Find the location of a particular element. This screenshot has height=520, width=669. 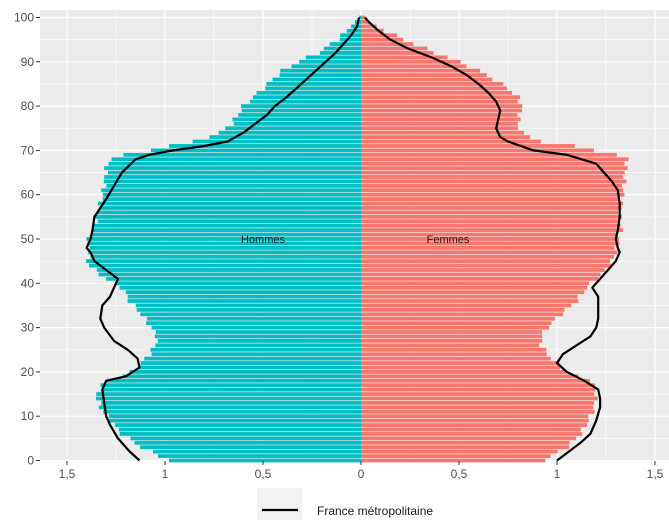

x-tick-label-2: 0,5 is located at coordinates (263, 474).